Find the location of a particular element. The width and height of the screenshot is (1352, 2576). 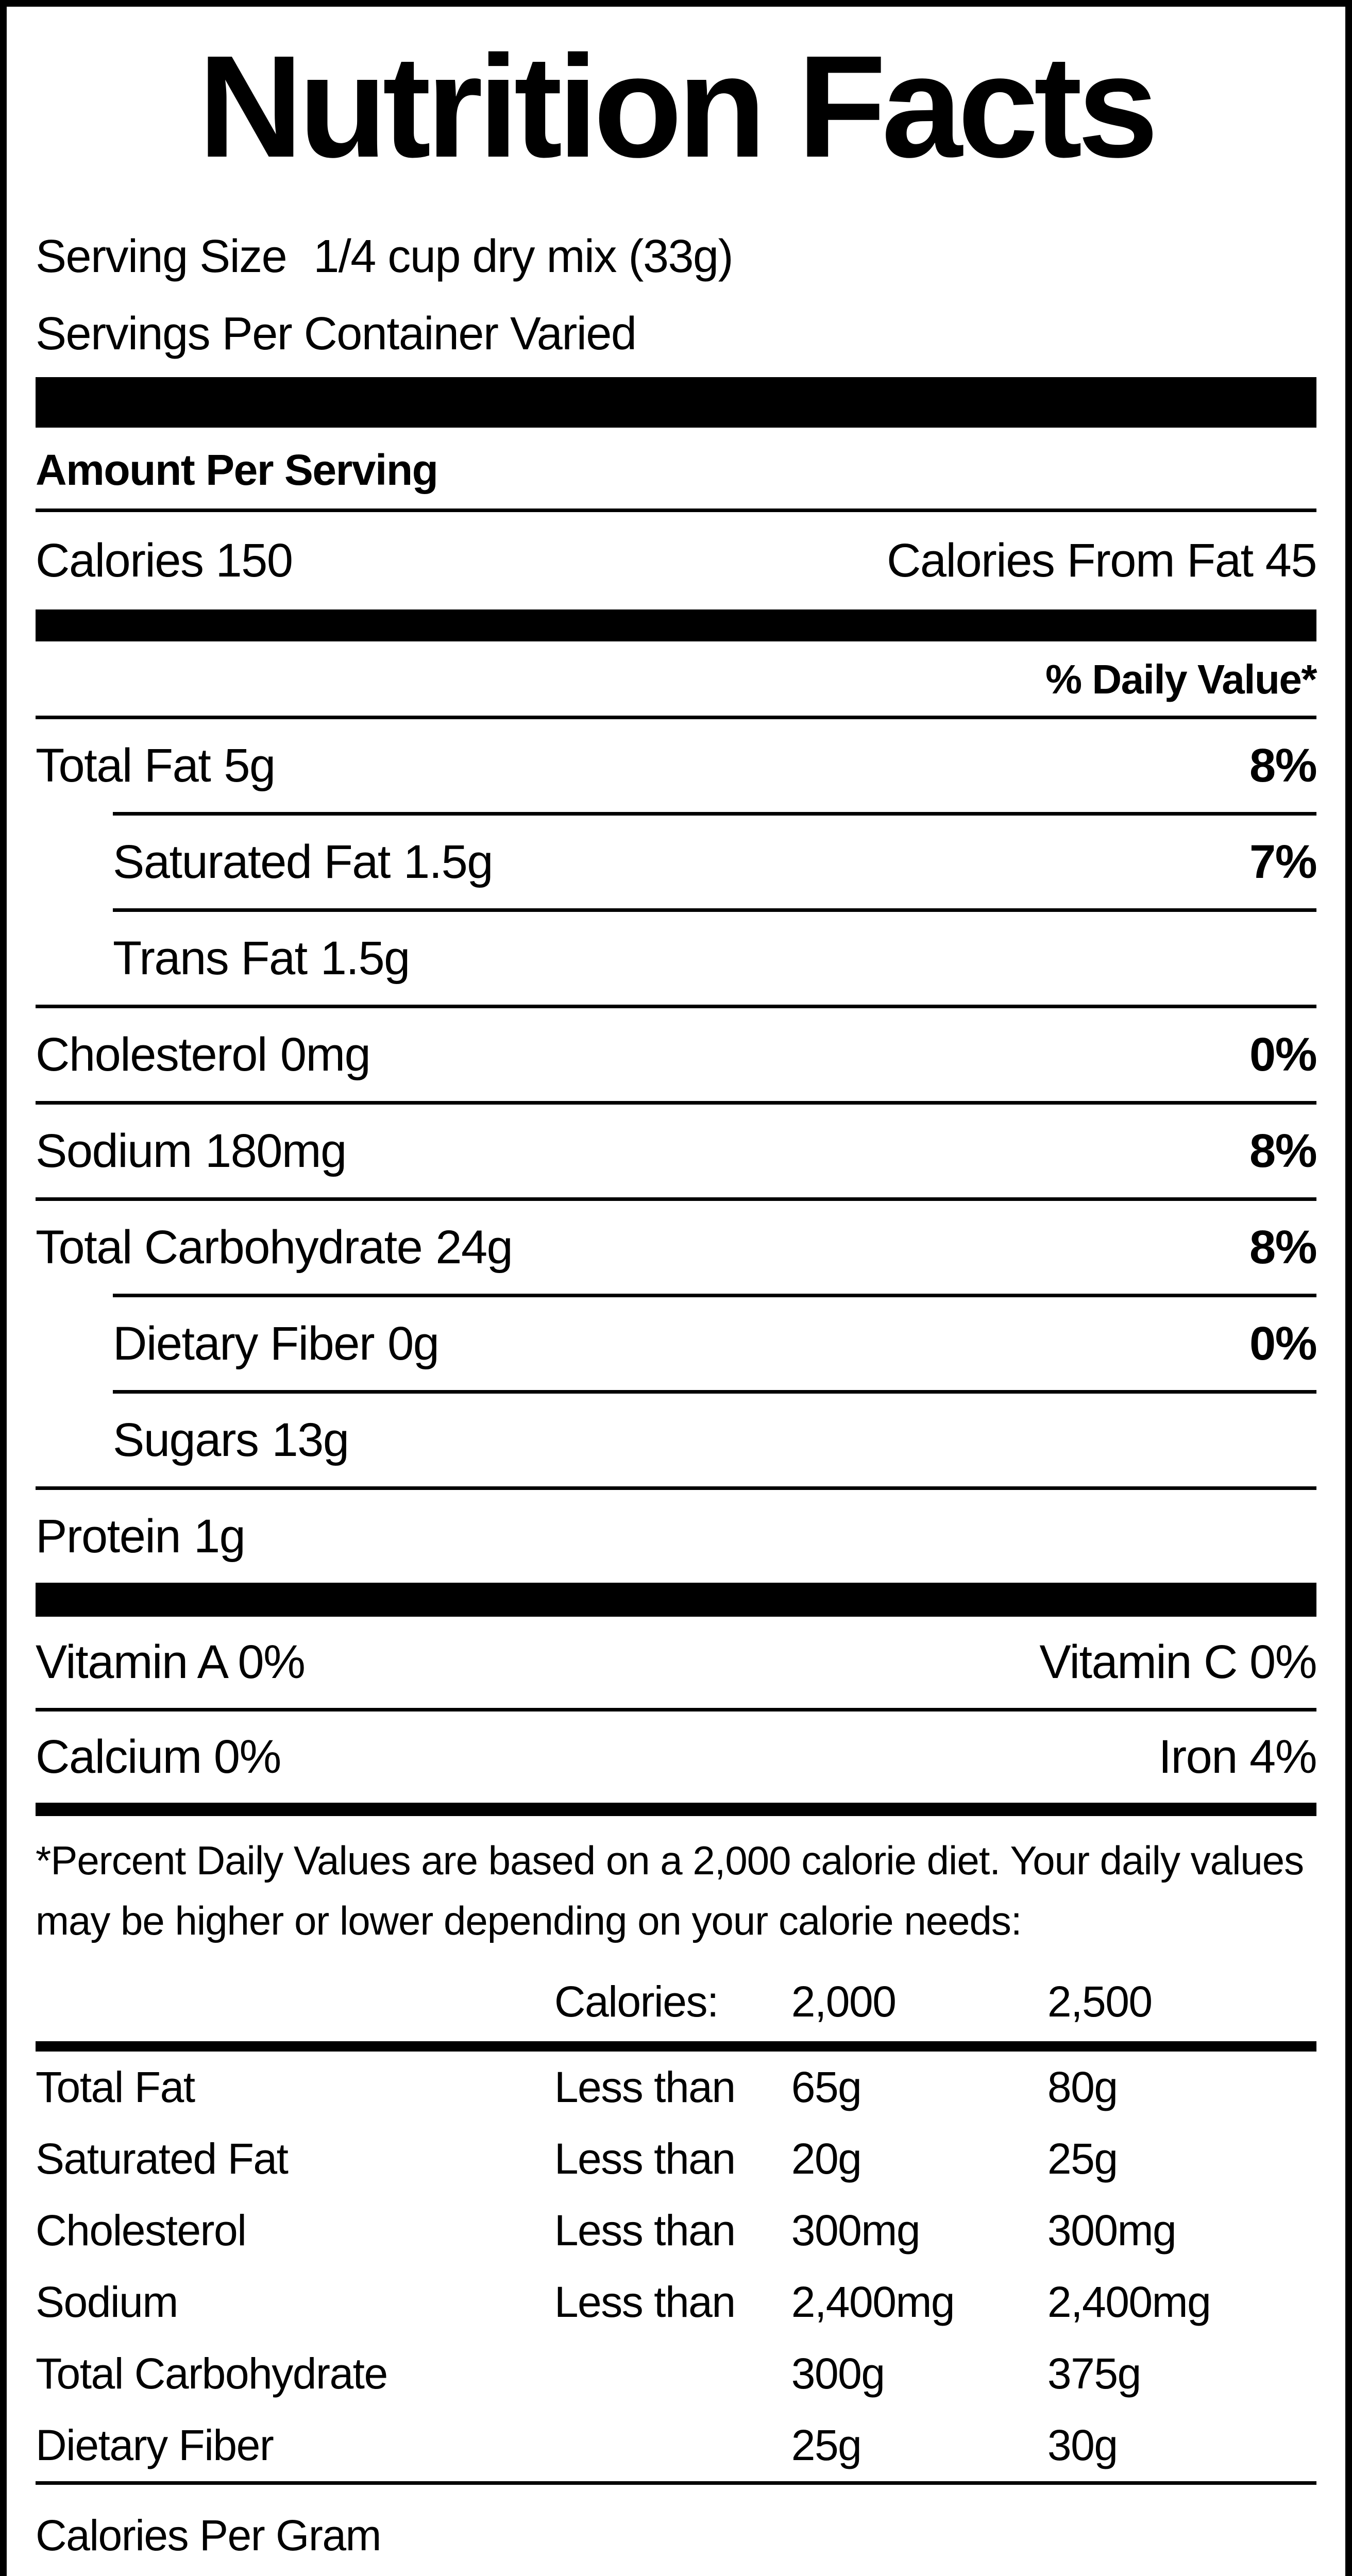

separator-medium is located at coordinates (676, 2046).